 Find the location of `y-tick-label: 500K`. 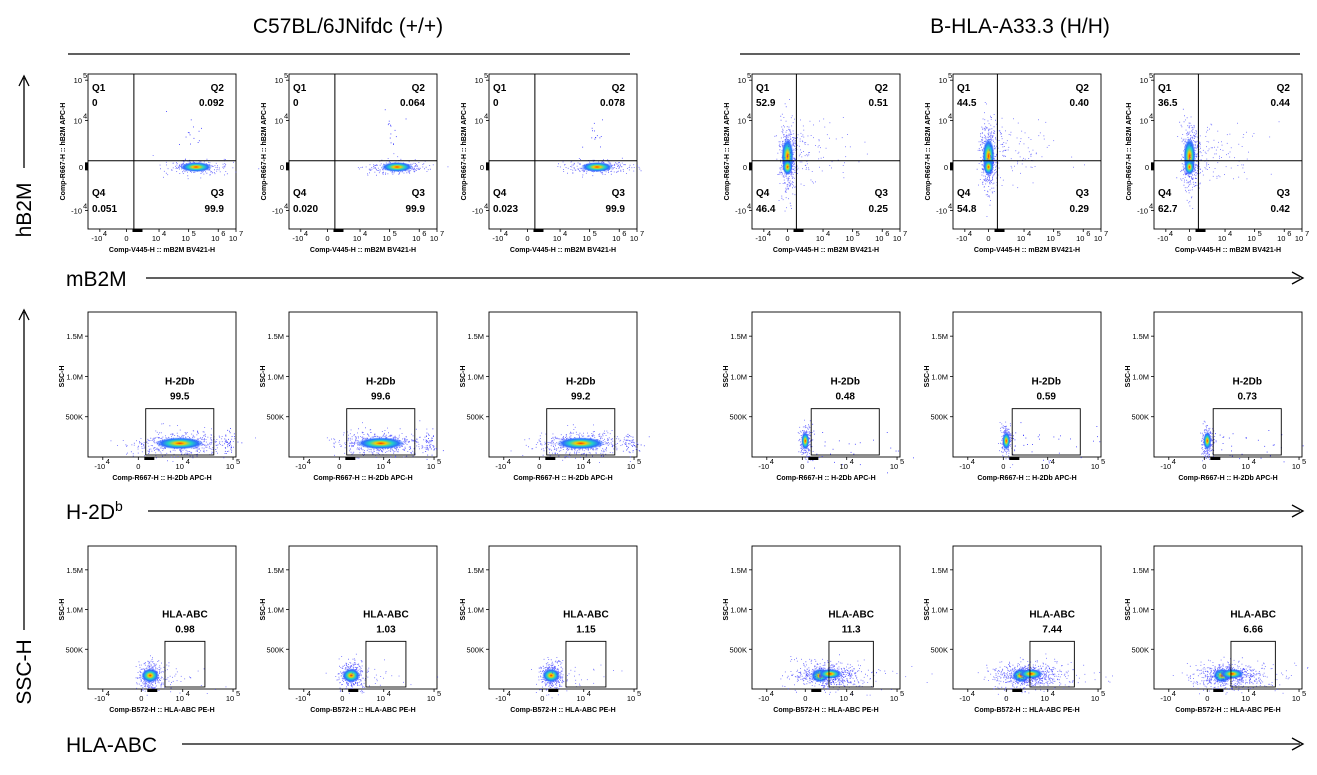

y-tick-label: 500K is located at coordinates (939, 417).